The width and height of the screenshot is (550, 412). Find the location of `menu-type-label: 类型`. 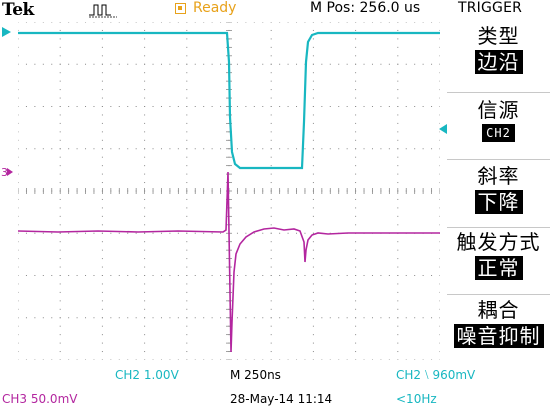

menu-type-label: 类型 is located at coordinates (498, 36).